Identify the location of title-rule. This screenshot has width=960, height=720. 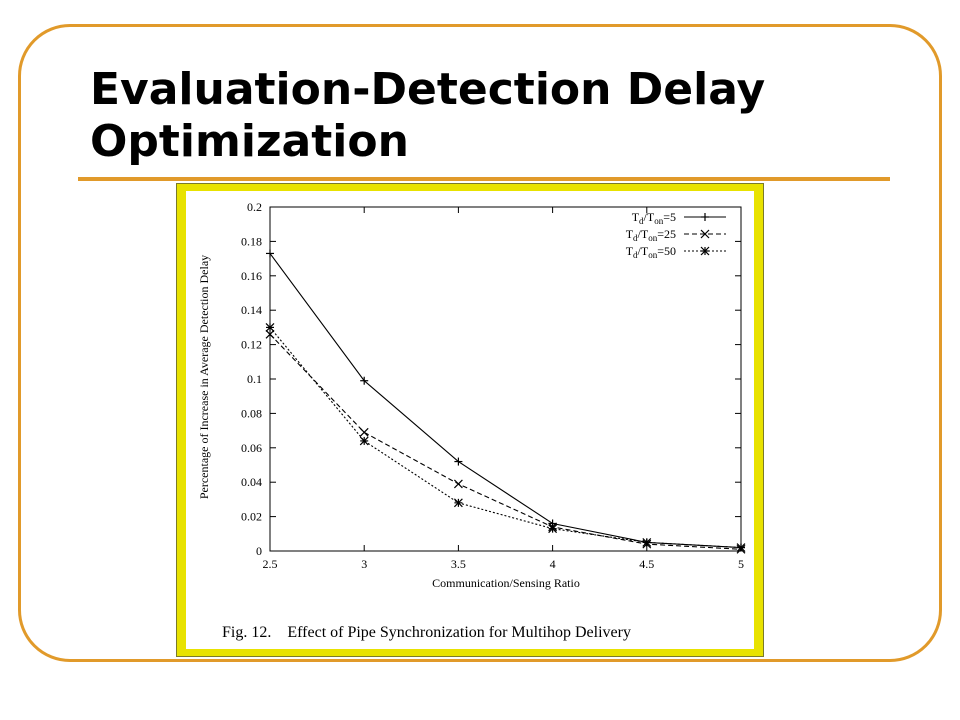
(484, 179).